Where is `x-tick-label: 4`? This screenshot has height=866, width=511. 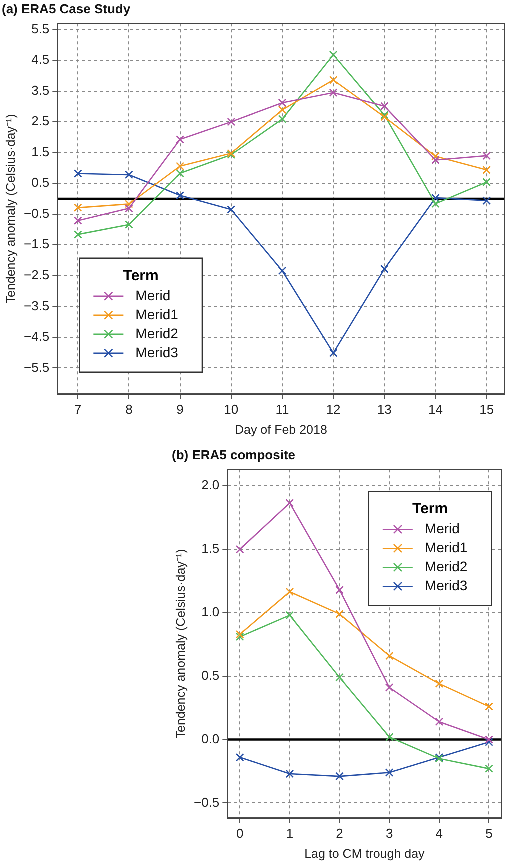
x-tick-label: 4 is located at coordinates (440, 833).